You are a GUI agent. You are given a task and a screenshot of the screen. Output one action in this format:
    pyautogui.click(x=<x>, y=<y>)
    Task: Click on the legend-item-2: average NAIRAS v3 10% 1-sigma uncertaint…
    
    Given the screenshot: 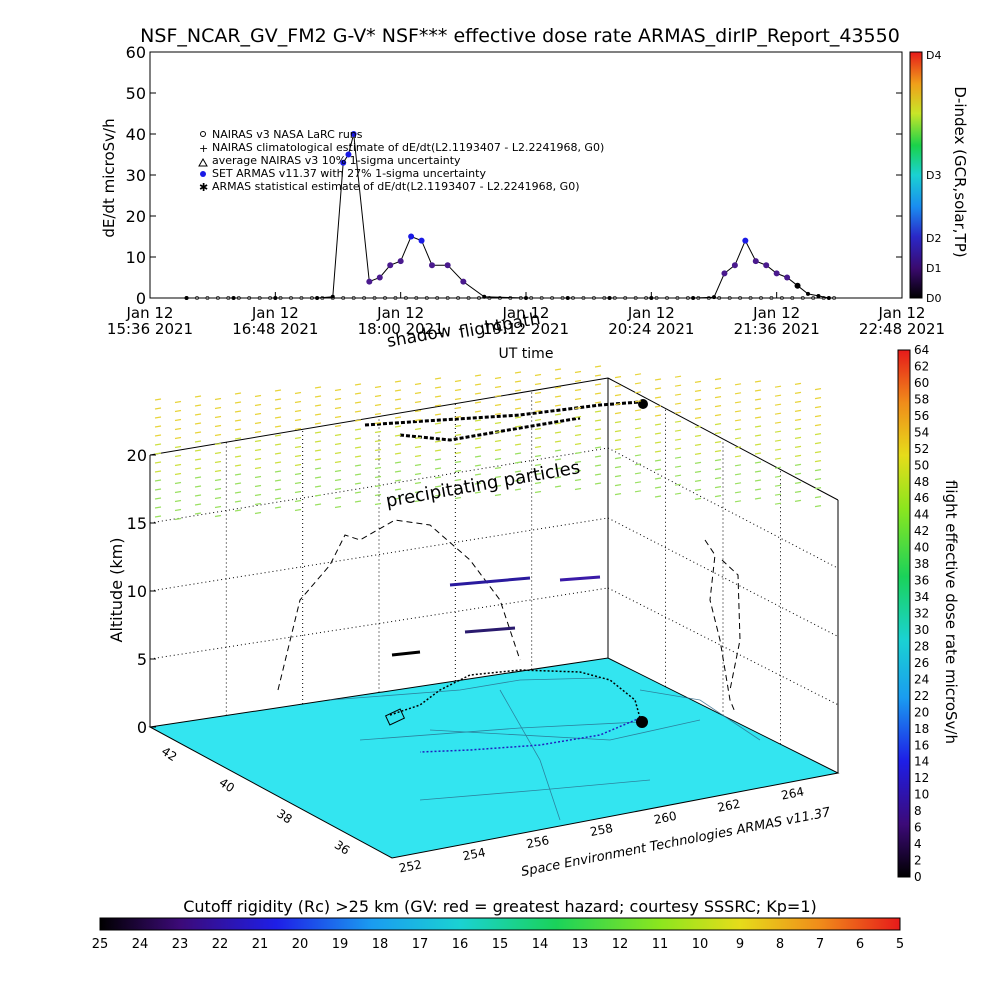 What is the action you would take?
    pyautogui.click(x=336, y=160)
    